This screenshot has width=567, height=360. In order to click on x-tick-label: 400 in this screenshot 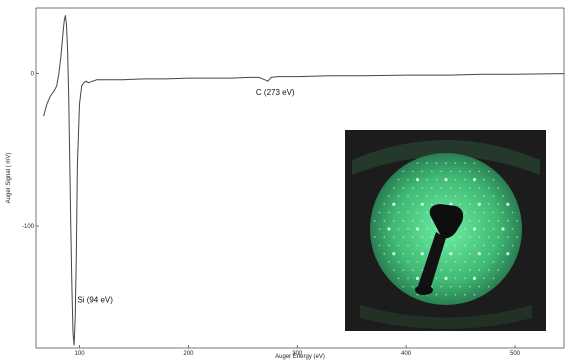, I will do `click(406, 354)`.